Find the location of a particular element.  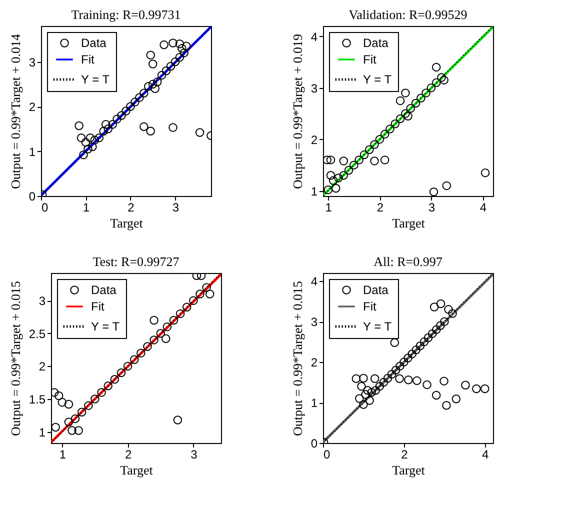

legend-label: Data is located at coordinates (376, 290).